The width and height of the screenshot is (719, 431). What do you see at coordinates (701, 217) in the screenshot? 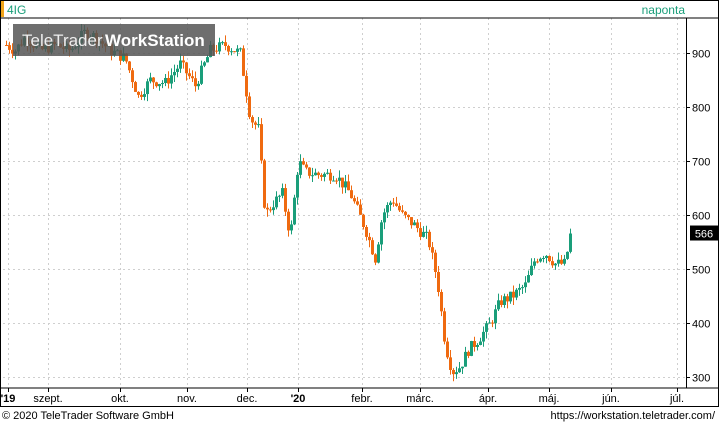
I see `y-tick-label: 600` at bounding box center [701, 217].